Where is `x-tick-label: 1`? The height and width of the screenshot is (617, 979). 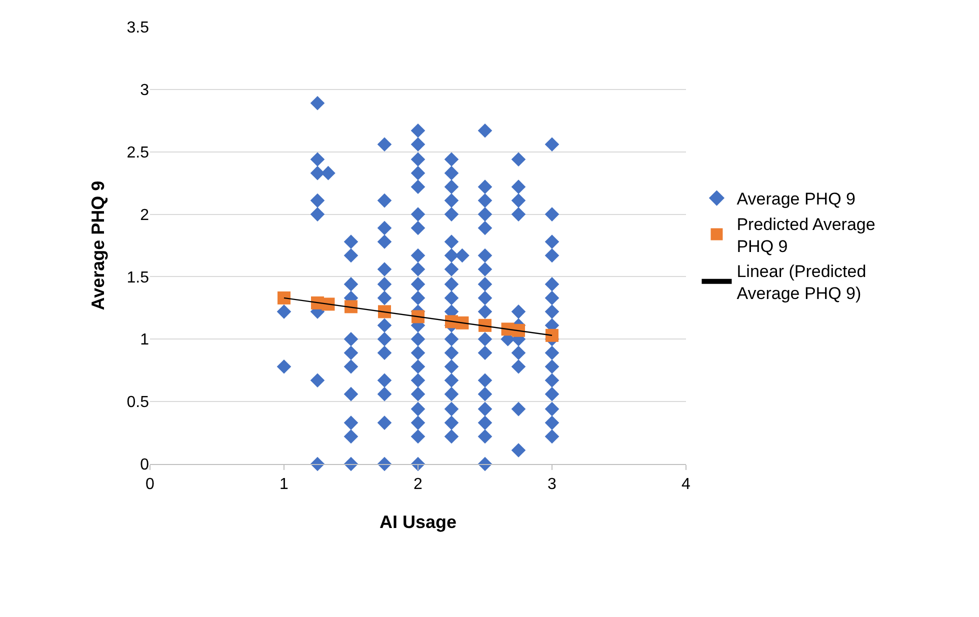 x-tick-label: 1 is located at coordinates (284, 485).